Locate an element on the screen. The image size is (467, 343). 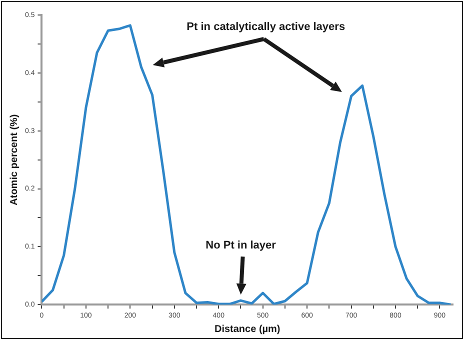
x-axis-title: Distance (µm) is located at coordinates (247, 329).